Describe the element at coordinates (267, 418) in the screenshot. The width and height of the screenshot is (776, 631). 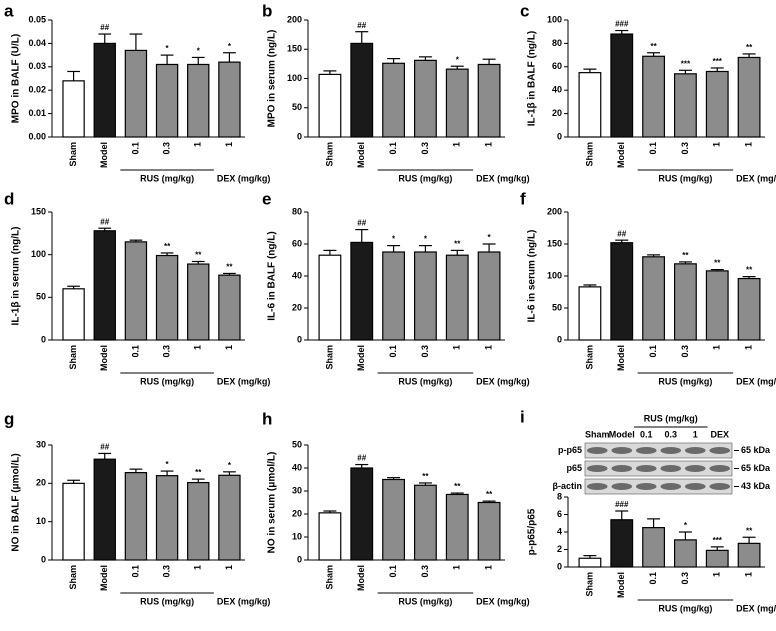
I see `panel-letter: h` at that location.